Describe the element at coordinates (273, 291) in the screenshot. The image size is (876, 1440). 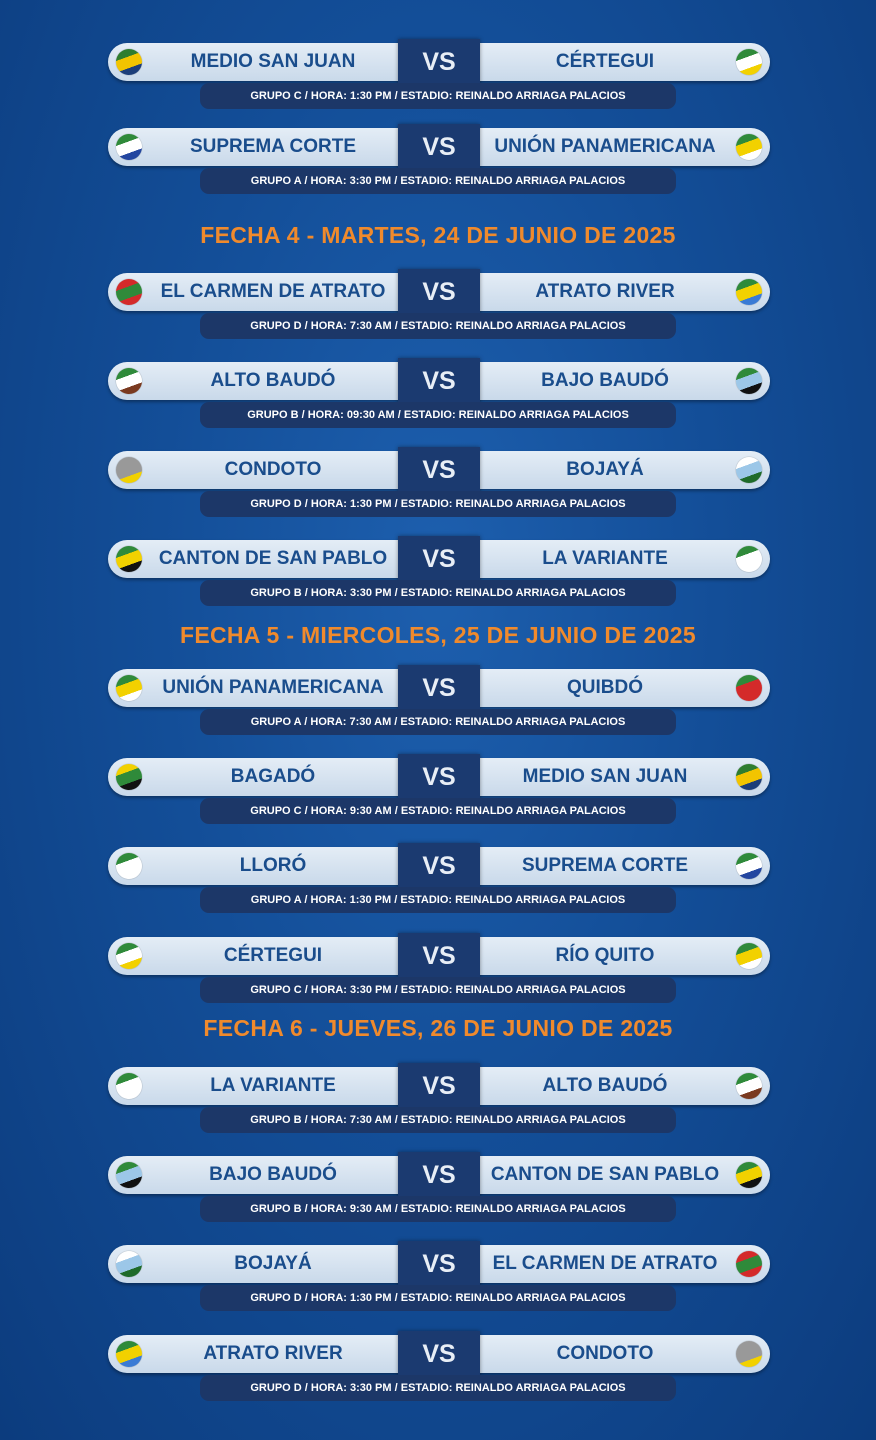
I see `home-team-name: EL CARMEN DE ATRATO` at that location.